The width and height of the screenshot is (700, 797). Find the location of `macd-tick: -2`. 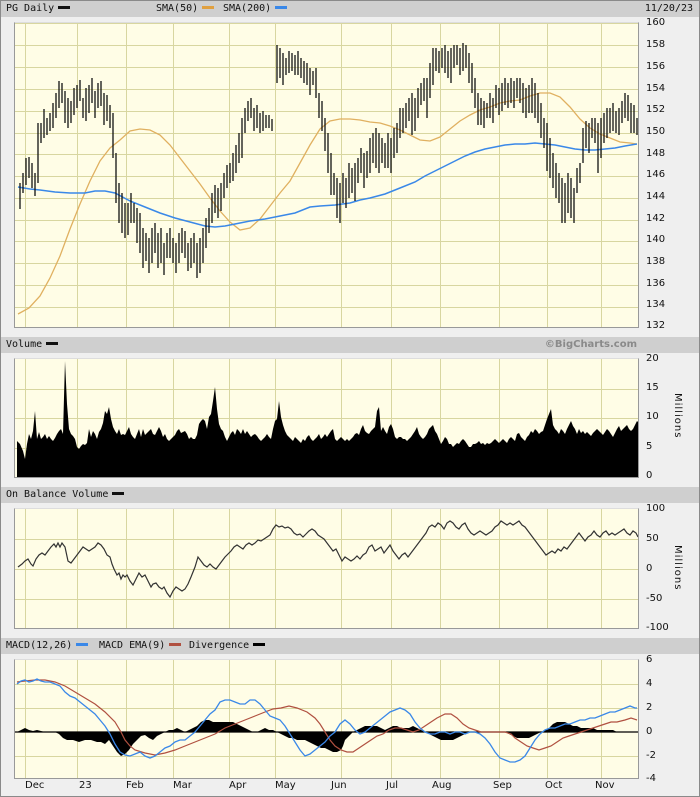

macd-tick: -2 is located at coordinates (651, 755).